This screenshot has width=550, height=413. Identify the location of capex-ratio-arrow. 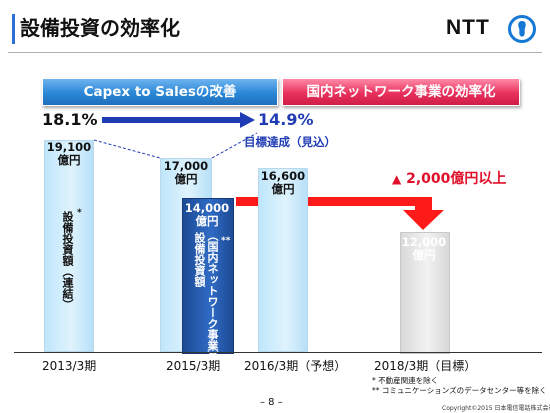
(178, 120).